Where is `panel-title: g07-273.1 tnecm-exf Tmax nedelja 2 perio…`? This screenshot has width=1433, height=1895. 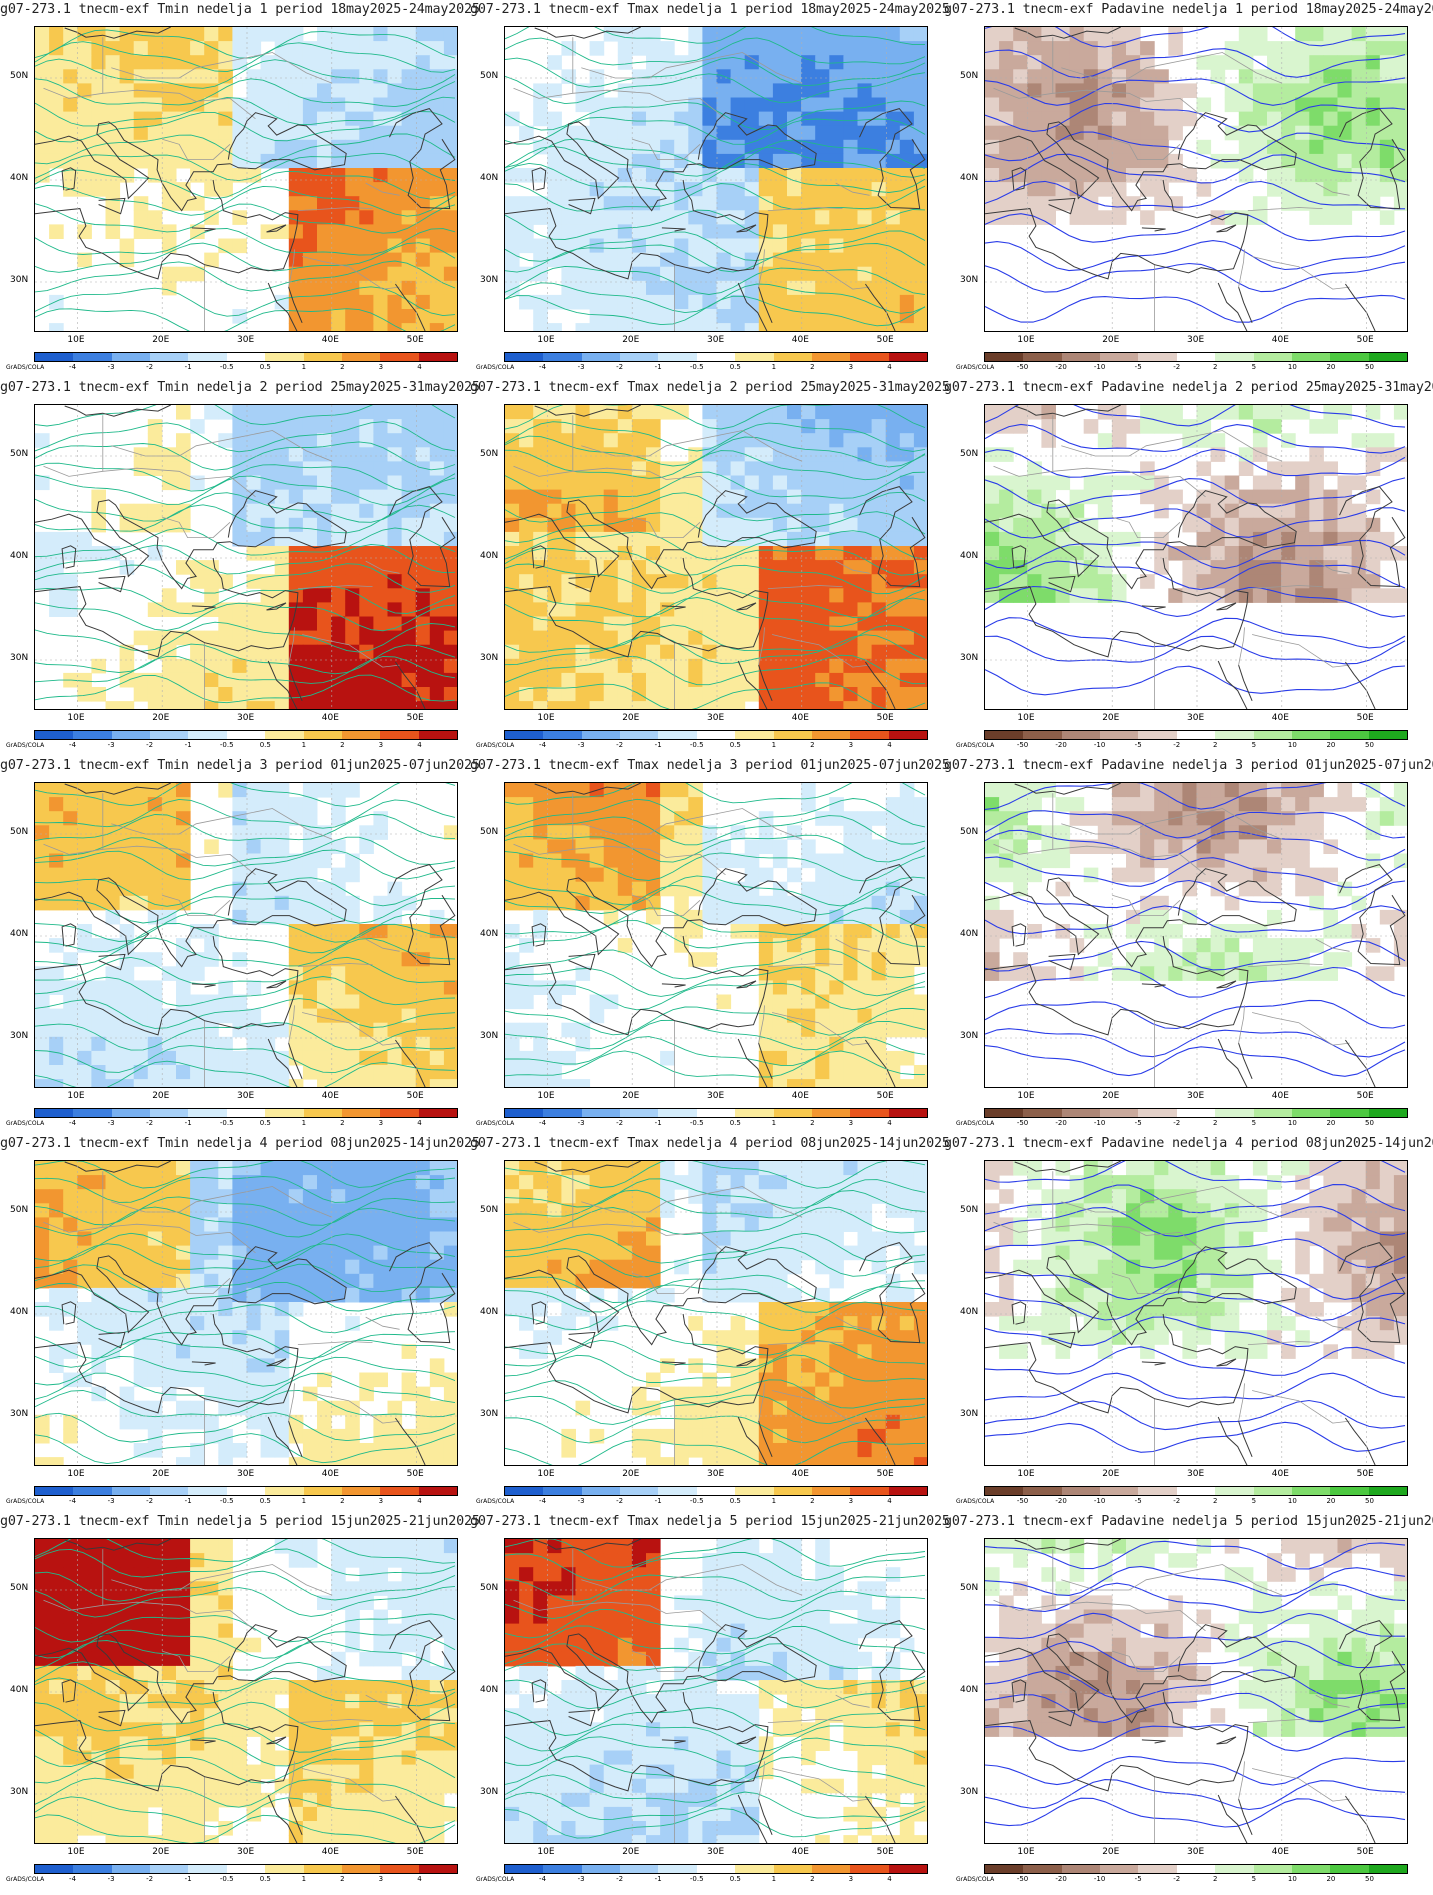 panel-title: g07-273.1 tnecm-exf Tmax nedelja 2 perio… is located at coordinates (710, 387).